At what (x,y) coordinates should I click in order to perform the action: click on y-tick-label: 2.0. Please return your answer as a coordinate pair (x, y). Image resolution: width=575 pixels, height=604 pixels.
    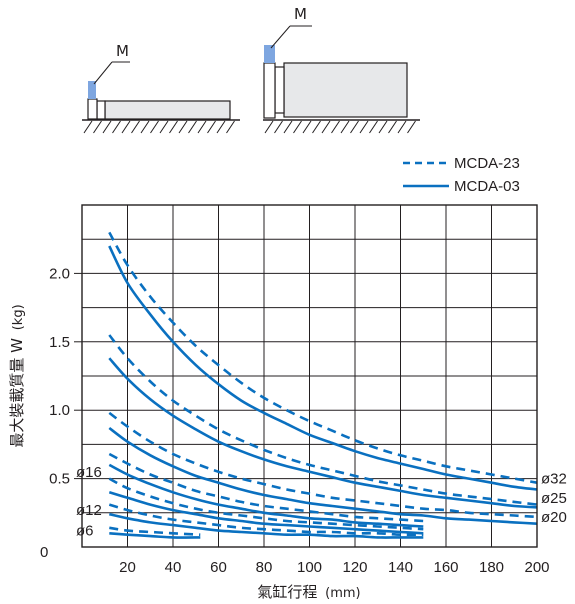
    Looking at the image, I should click on (59, 273).